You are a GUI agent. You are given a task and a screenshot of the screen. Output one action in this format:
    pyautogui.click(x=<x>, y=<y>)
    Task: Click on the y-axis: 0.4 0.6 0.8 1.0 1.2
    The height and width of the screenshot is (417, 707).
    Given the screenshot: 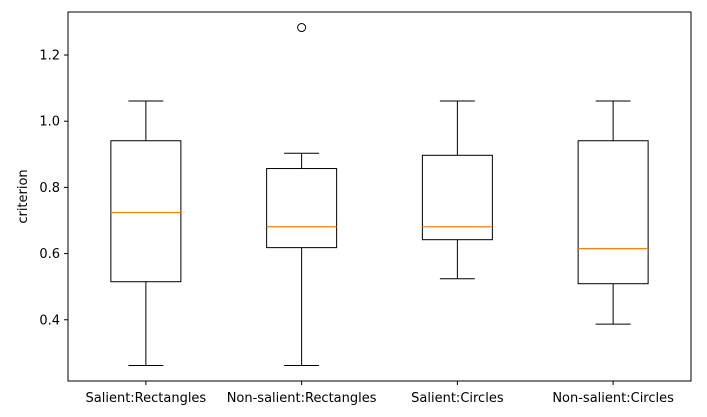 What is the action you would take?
    pyautogui.click(x=53, y=188)
    